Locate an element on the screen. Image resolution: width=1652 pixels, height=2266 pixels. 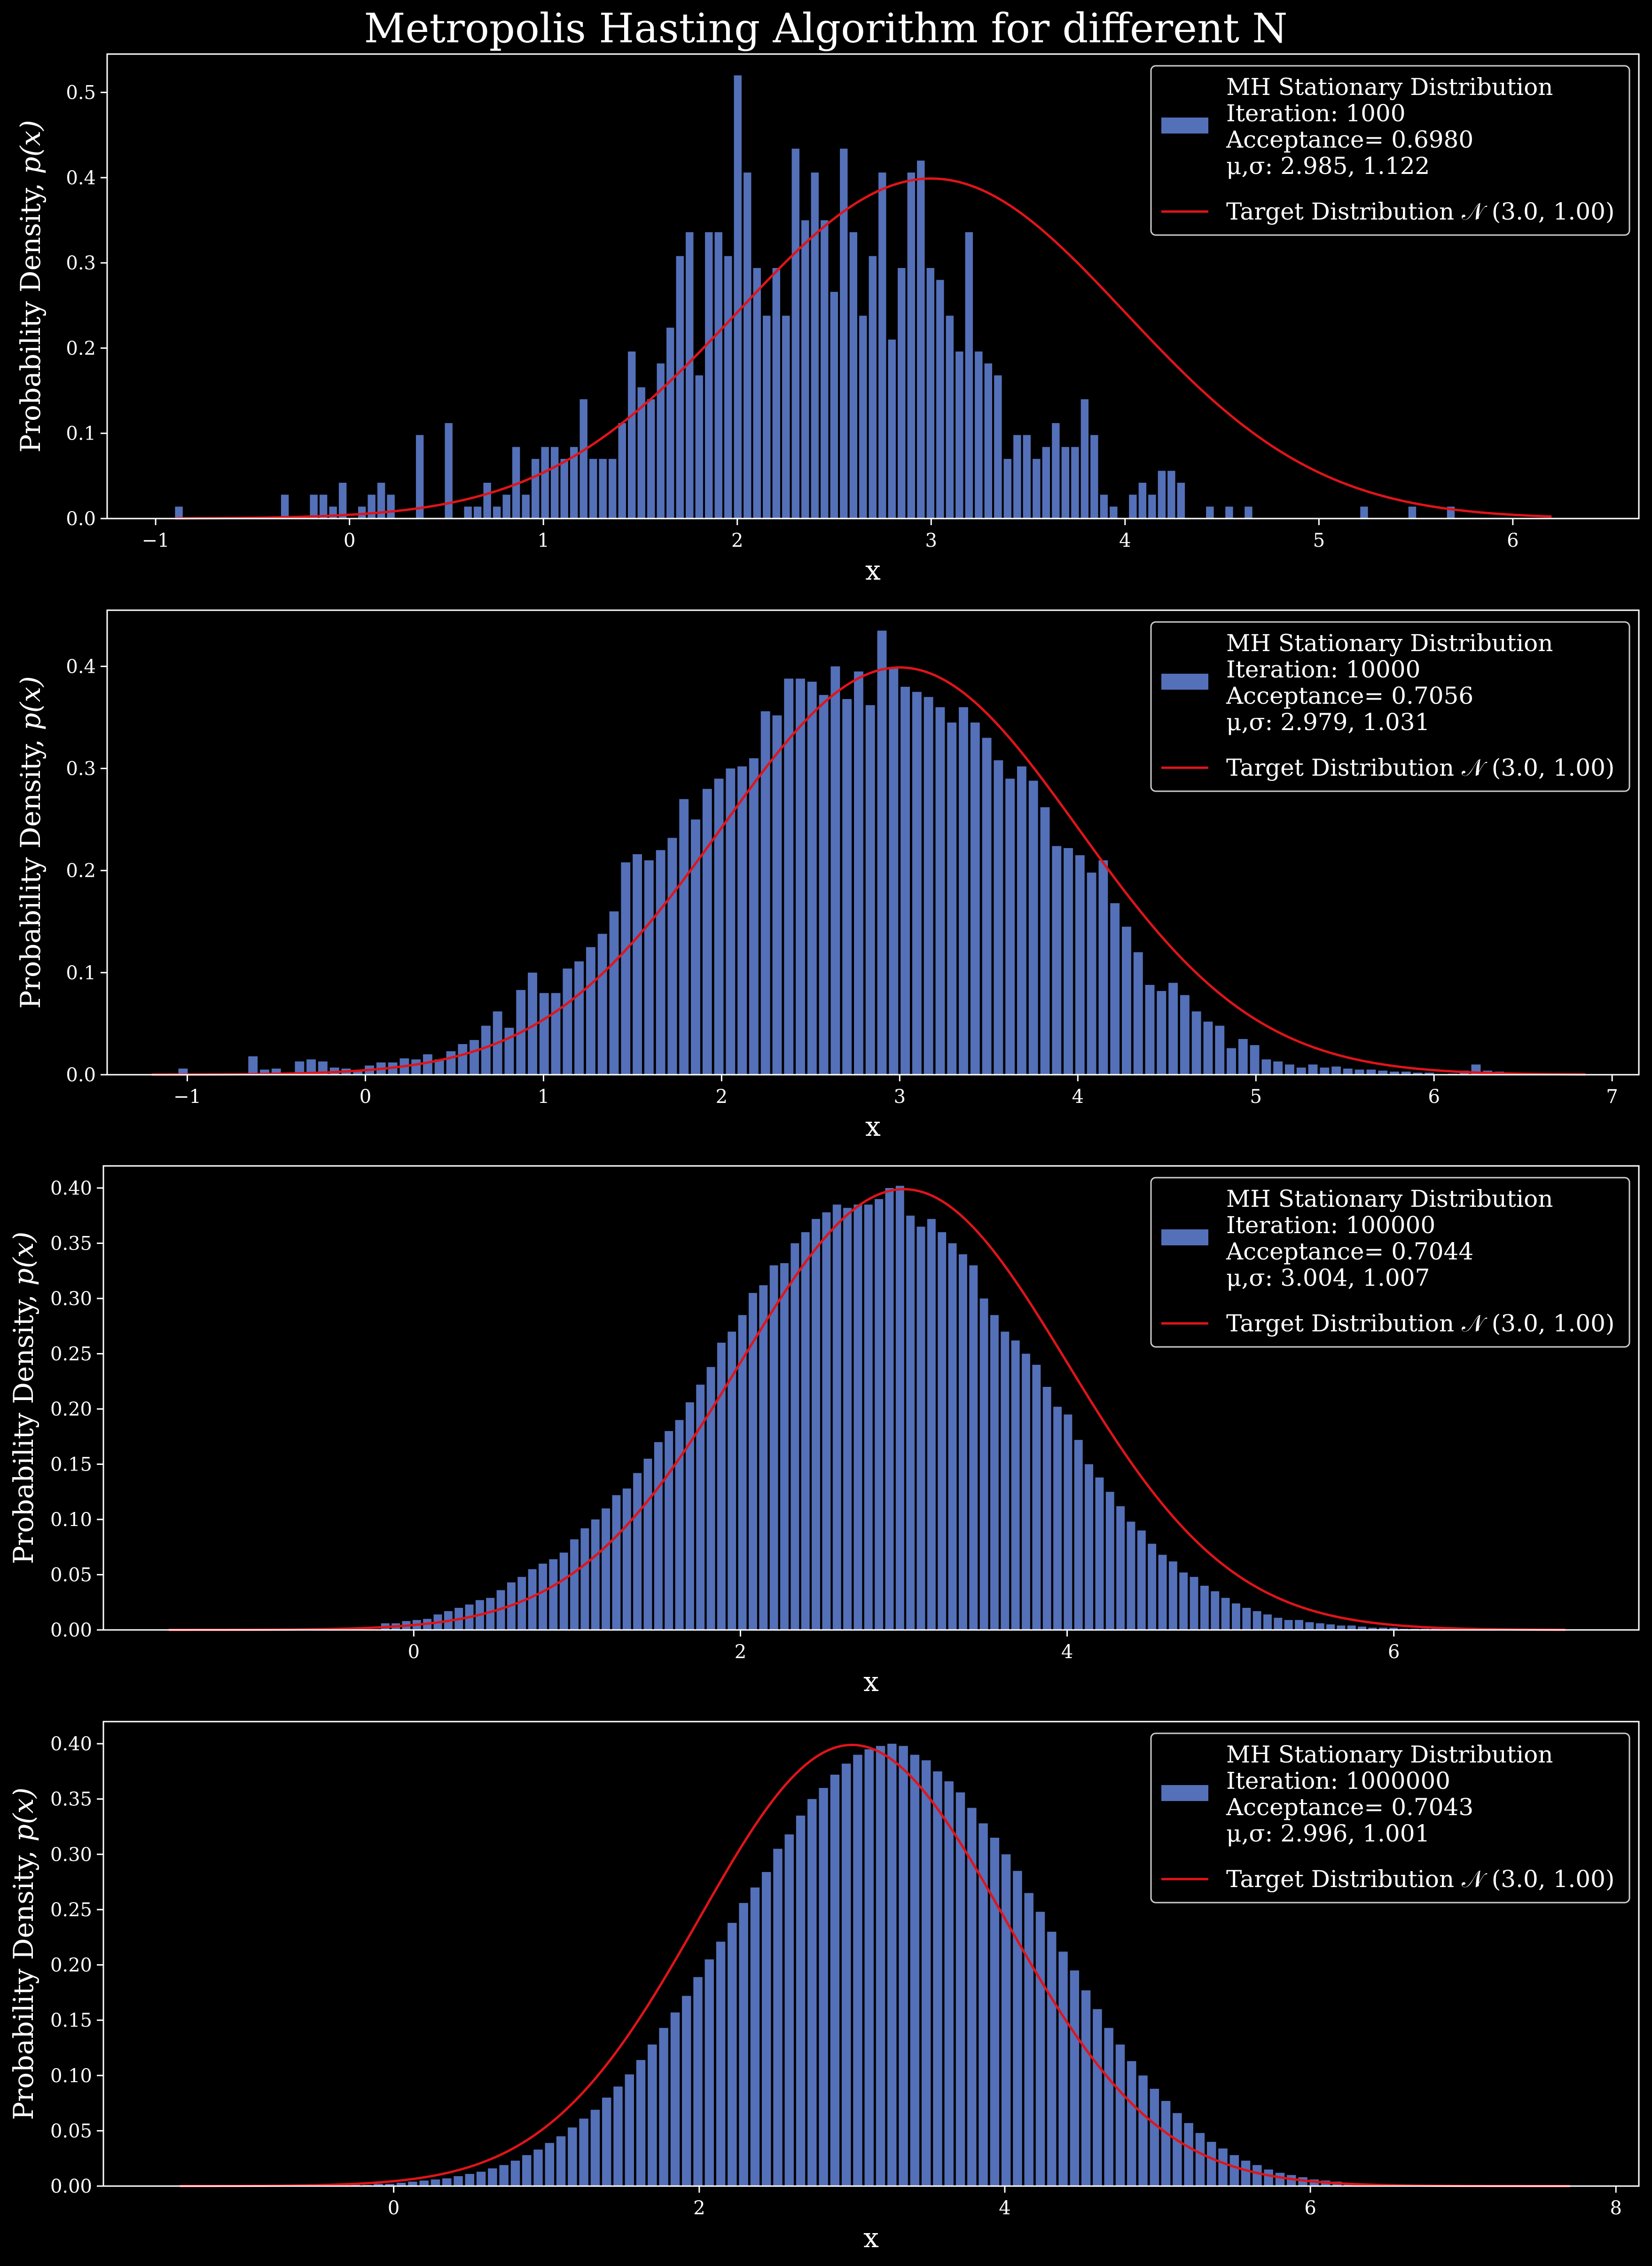
legend-frame is located at coordinates (1390, 1818).